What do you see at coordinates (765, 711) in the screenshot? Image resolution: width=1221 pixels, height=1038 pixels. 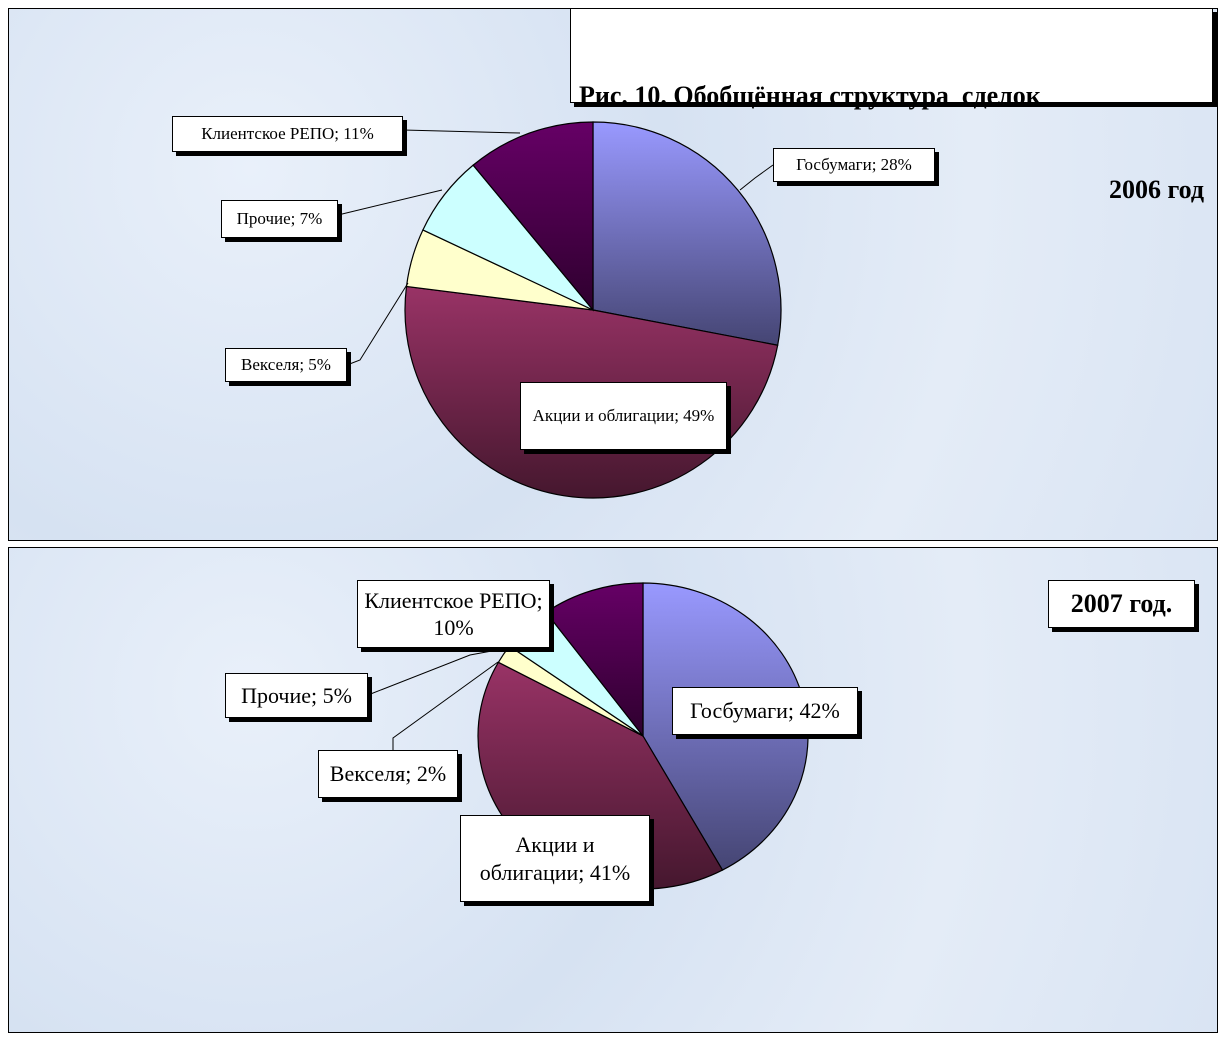 I see `data-label: Госбумаги; 42%` at bounding box center [765, 711].